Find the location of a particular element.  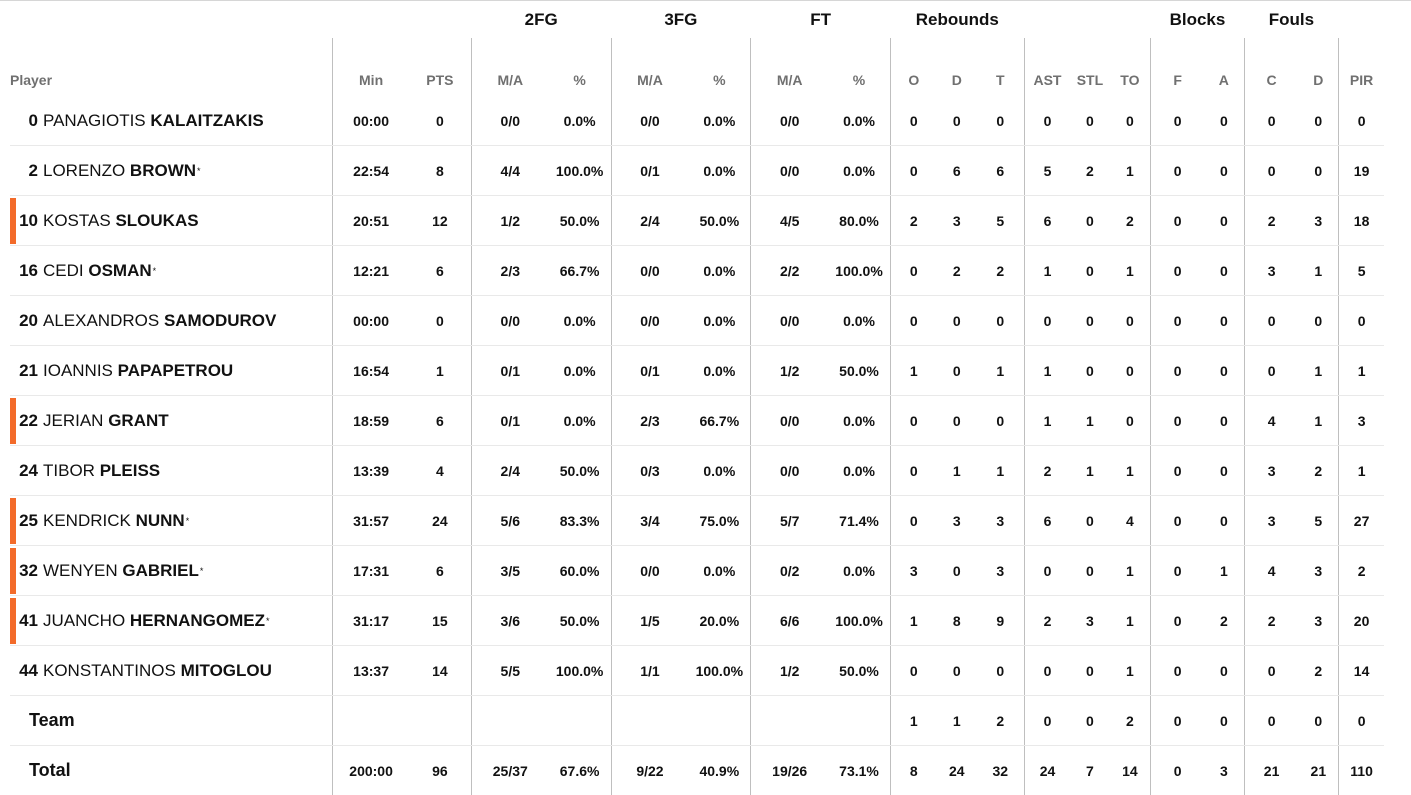

foul-c-column-header: C is located at coordinates (1271, 67).